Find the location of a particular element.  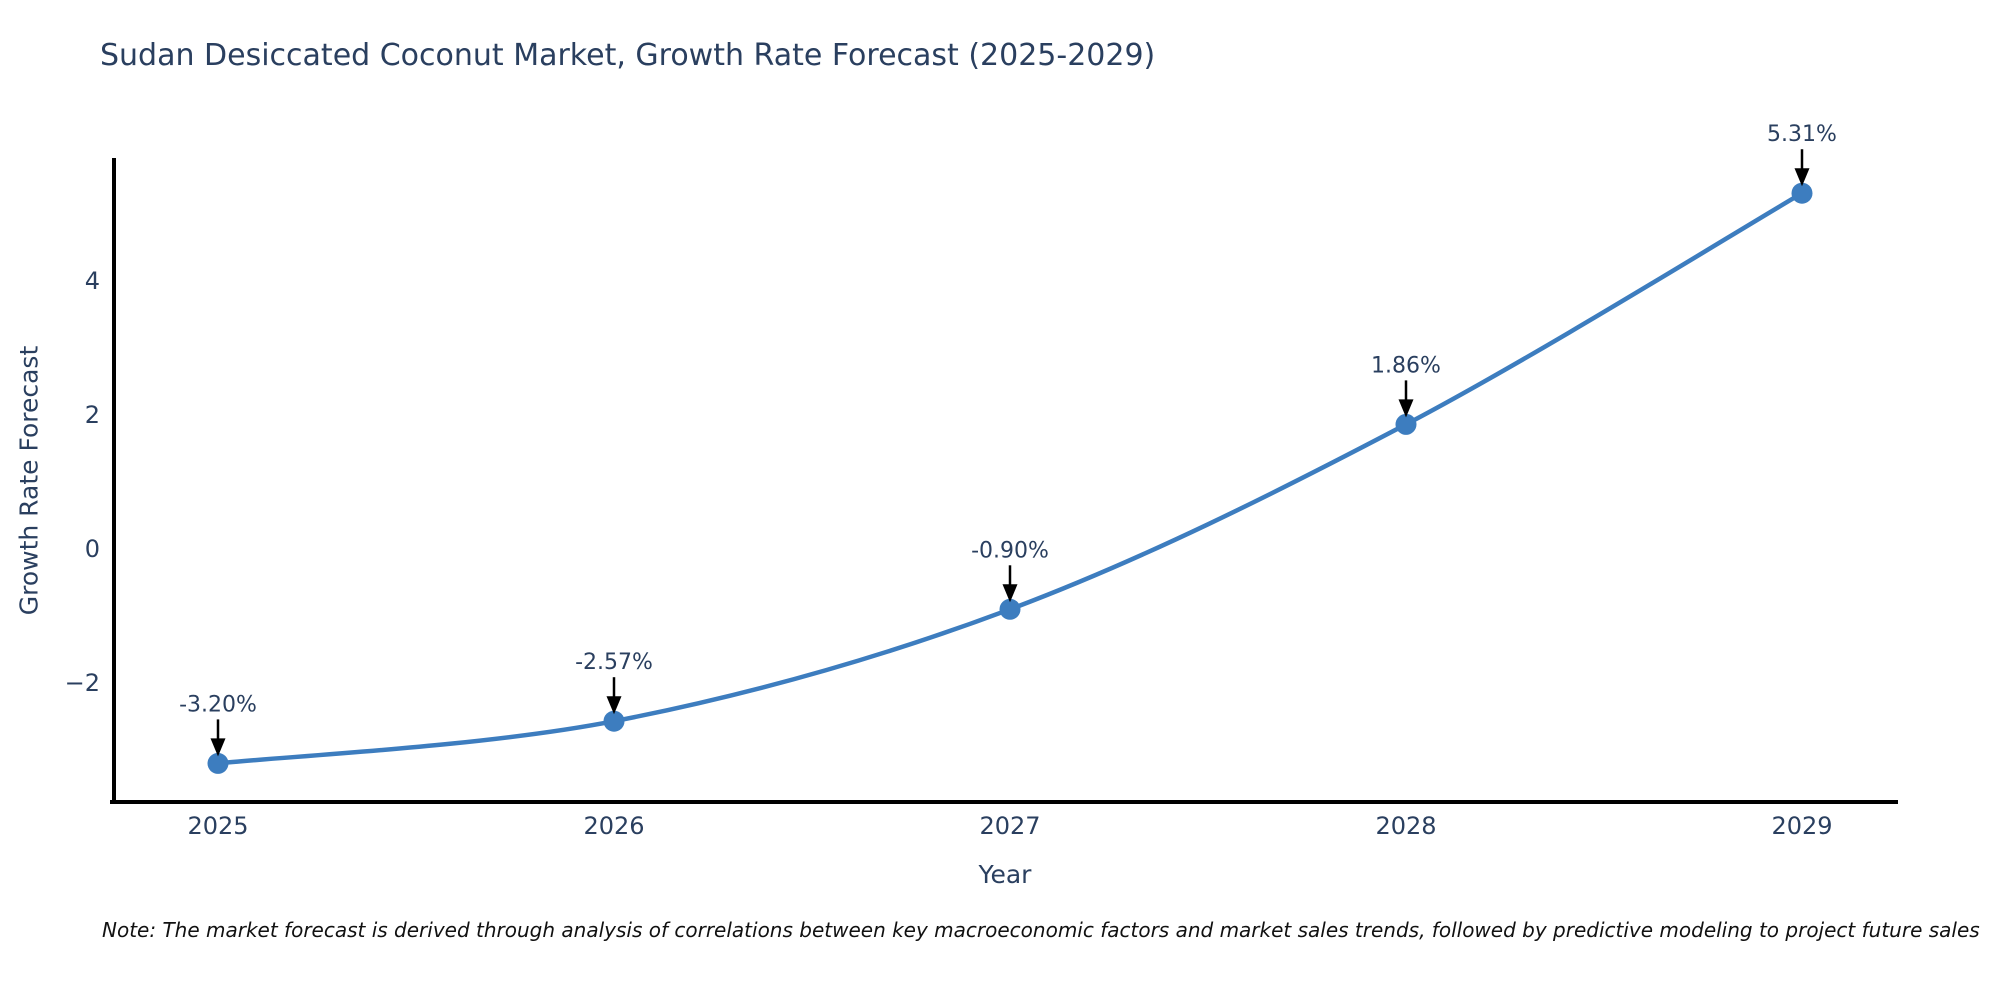

x-tick-label: 2029 is located at coordinates (1801, 826).